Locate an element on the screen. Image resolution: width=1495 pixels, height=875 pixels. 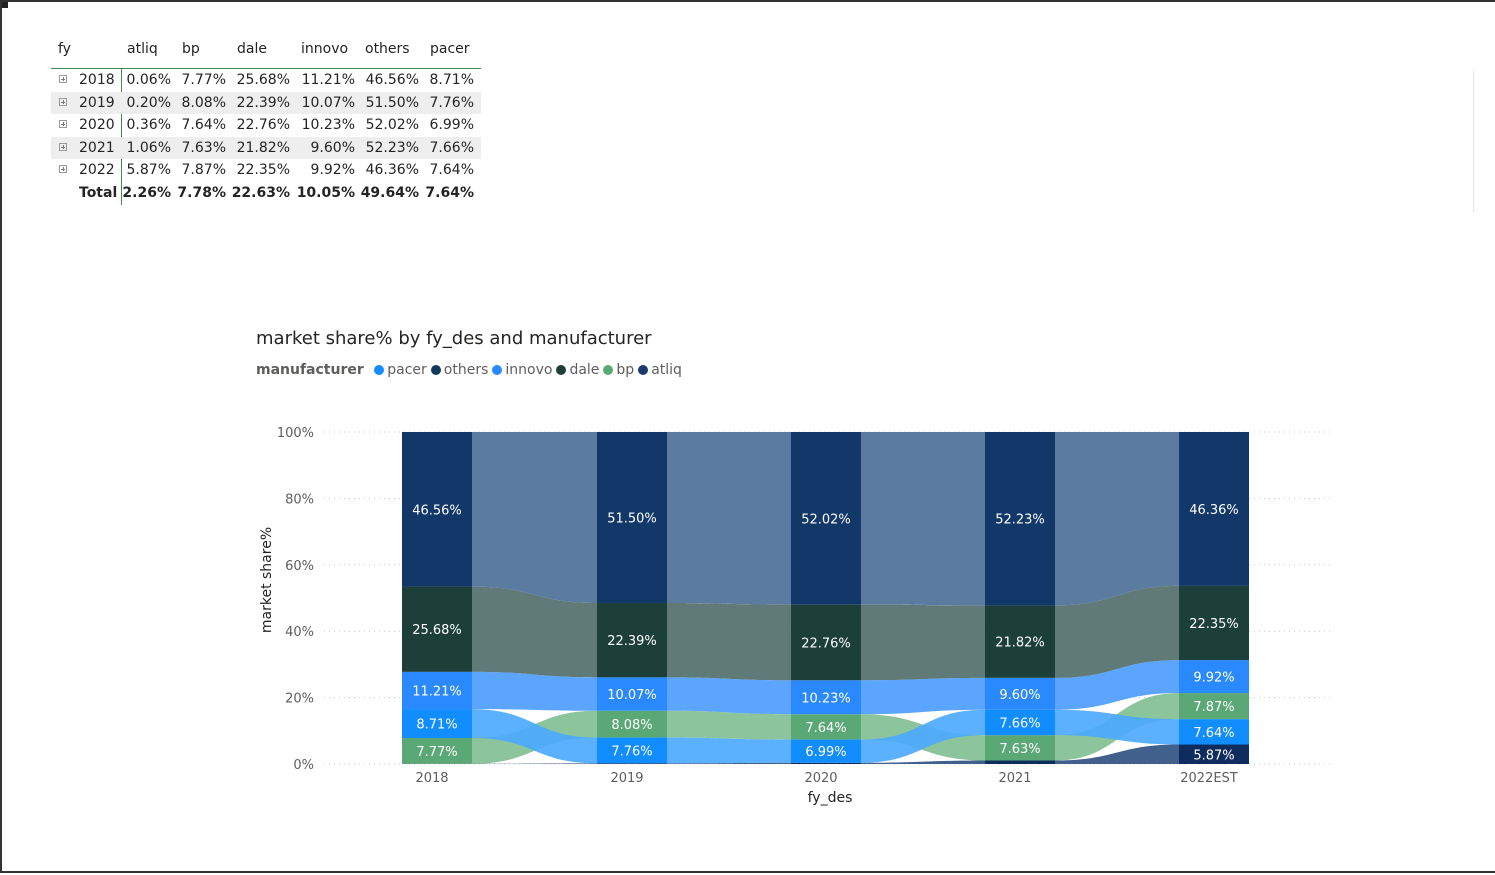
x-tick-label: 2022EST is located at coordinates (1209, 778).